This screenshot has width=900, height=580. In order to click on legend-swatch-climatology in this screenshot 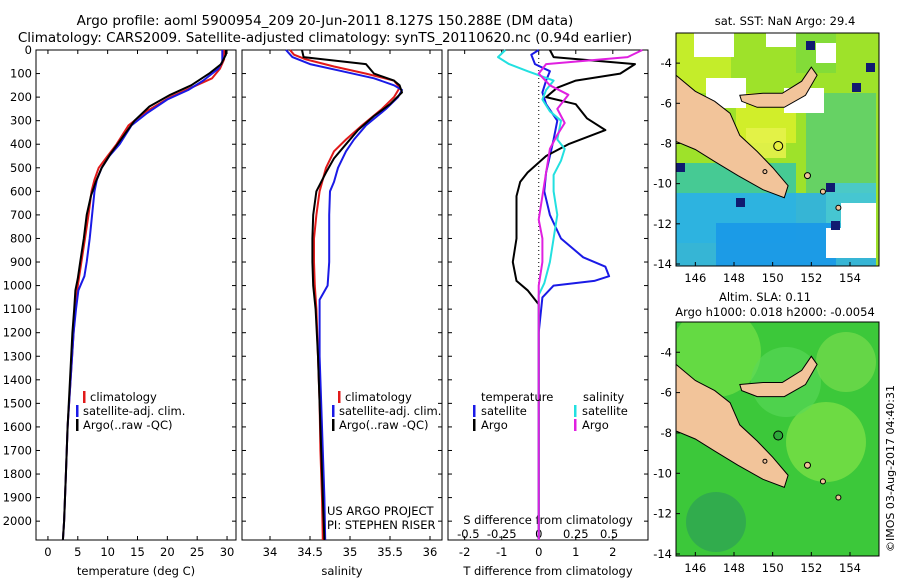, I will do `click(339, 397)`.